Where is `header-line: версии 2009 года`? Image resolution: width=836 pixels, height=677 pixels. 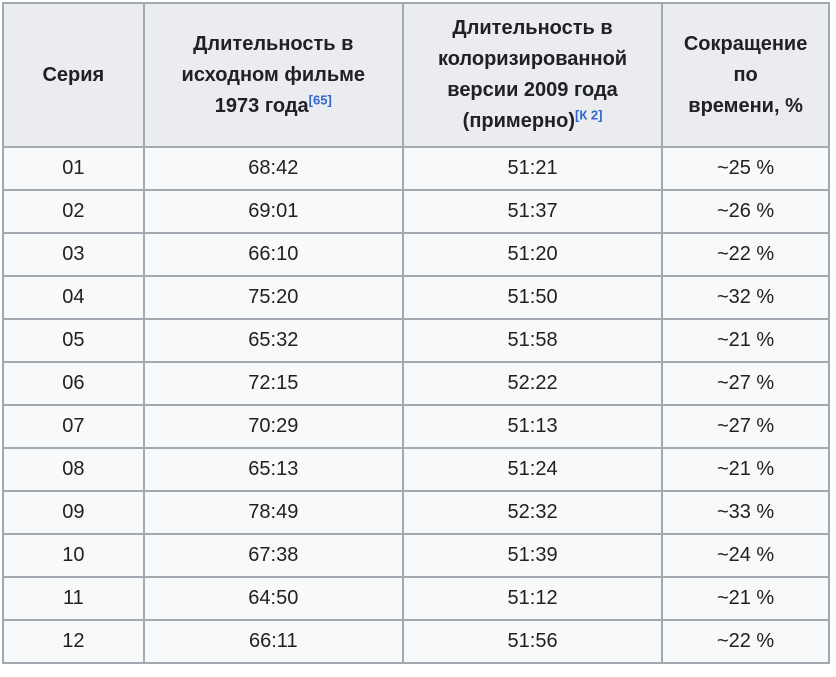 header-line: версии 2009 года is located at coordinates (532, 90).